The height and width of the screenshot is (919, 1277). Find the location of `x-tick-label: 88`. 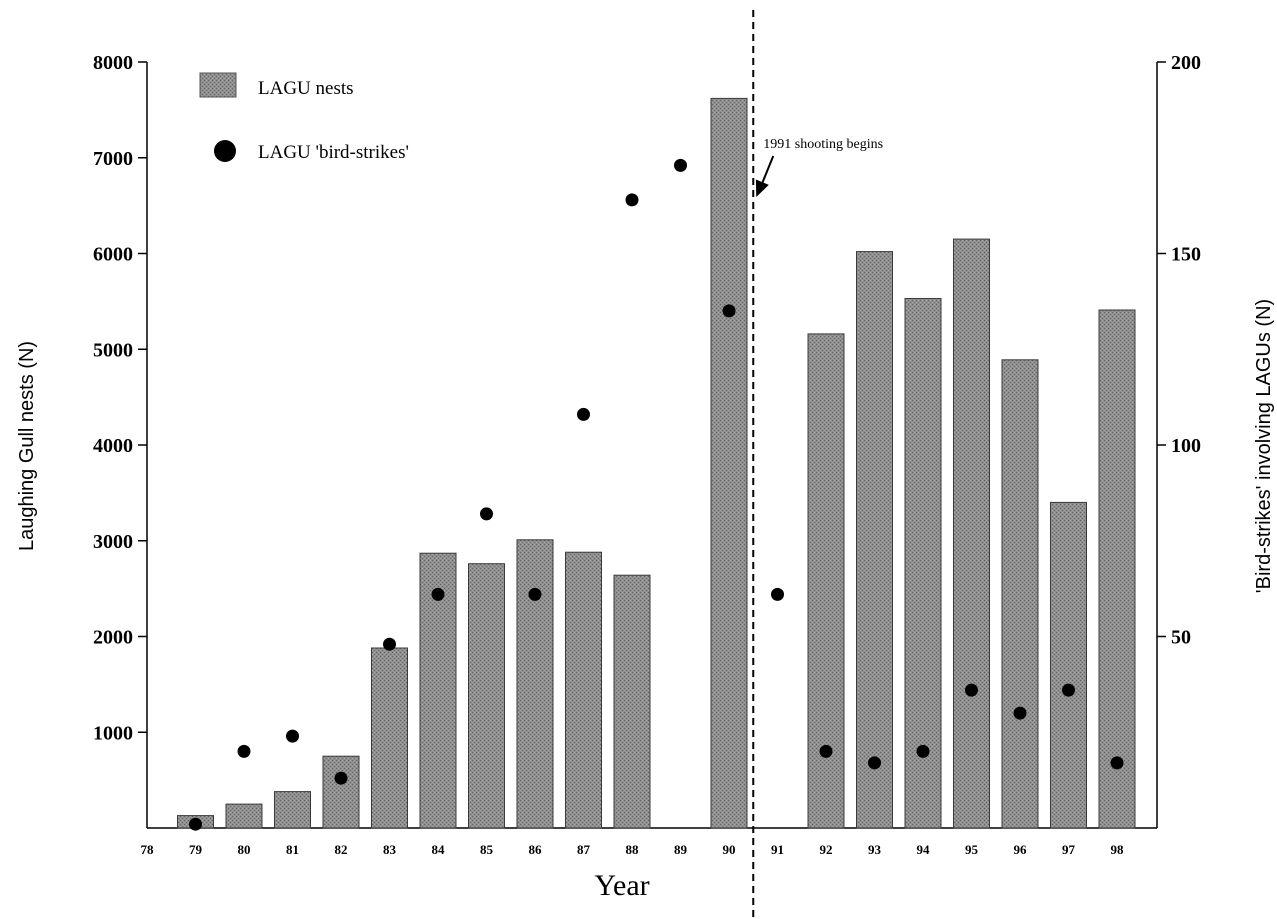

x-tick-label: 88 is located at coordinates (633, 849).